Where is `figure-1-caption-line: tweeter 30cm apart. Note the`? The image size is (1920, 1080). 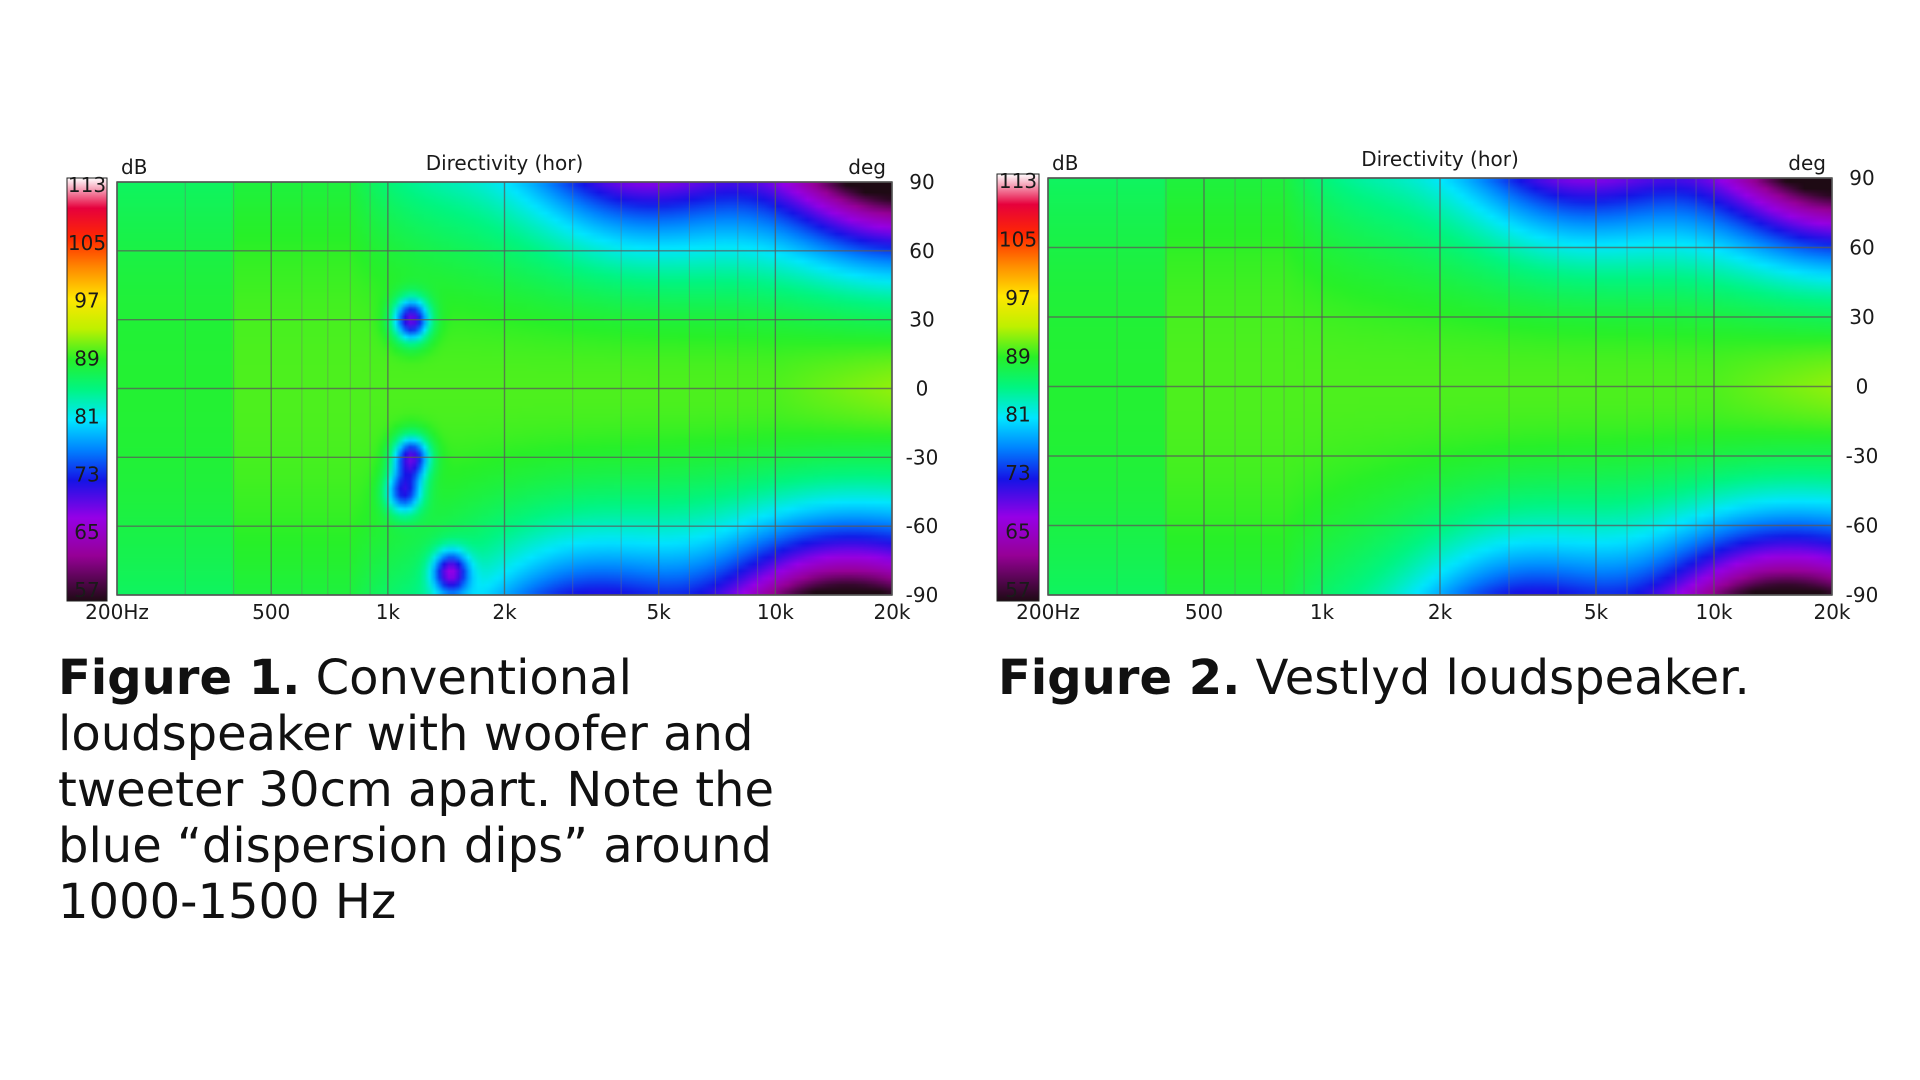
figure-1-caption-line: tweeter 30cm apart. Note the is located at coordinates (416, 790).